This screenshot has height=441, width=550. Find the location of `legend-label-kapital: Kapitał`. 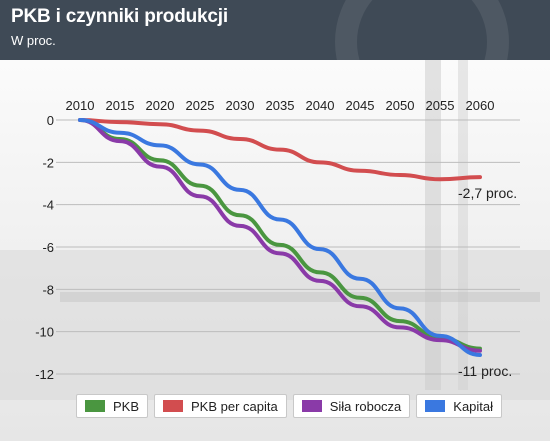

legend-label-kapital: Kapitał is located at coordinates (473, 406).